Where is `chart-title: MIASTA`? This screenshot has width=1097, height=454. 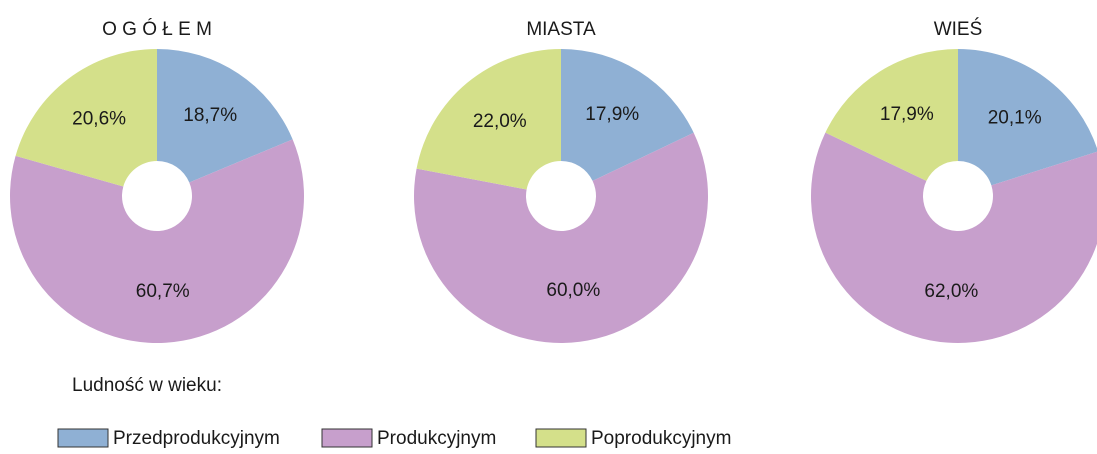
chart-title: MIASTA is located at coordinates (561, 29).